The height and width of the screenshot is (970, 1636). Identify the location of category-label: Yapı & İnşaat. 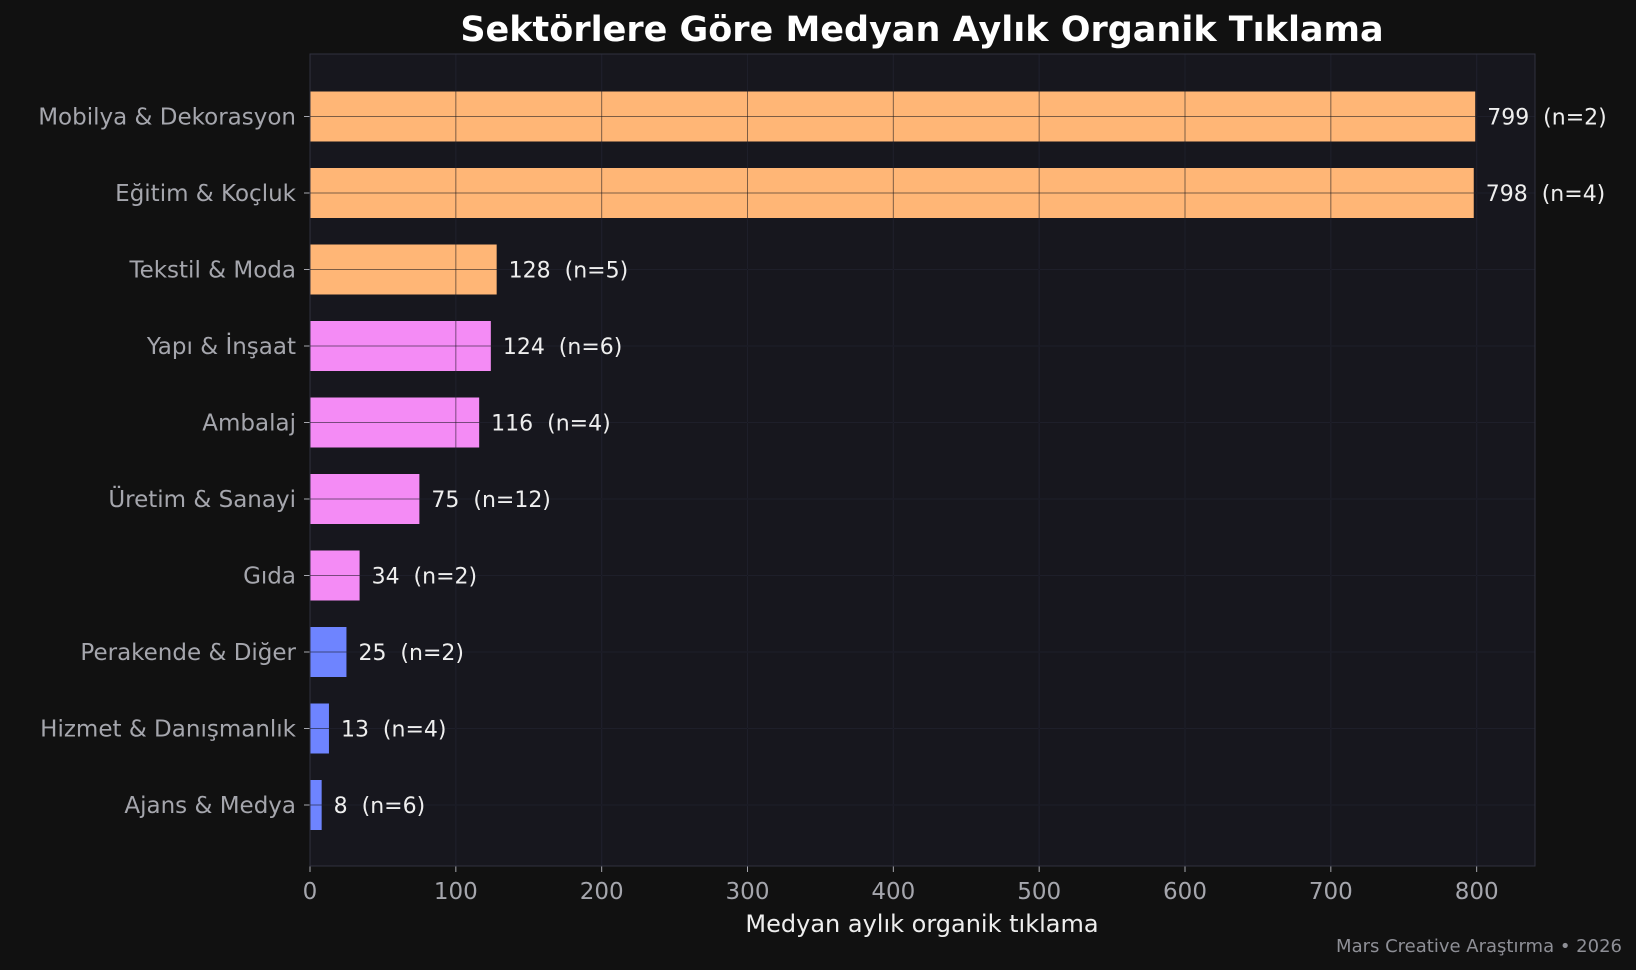
(221, 346).